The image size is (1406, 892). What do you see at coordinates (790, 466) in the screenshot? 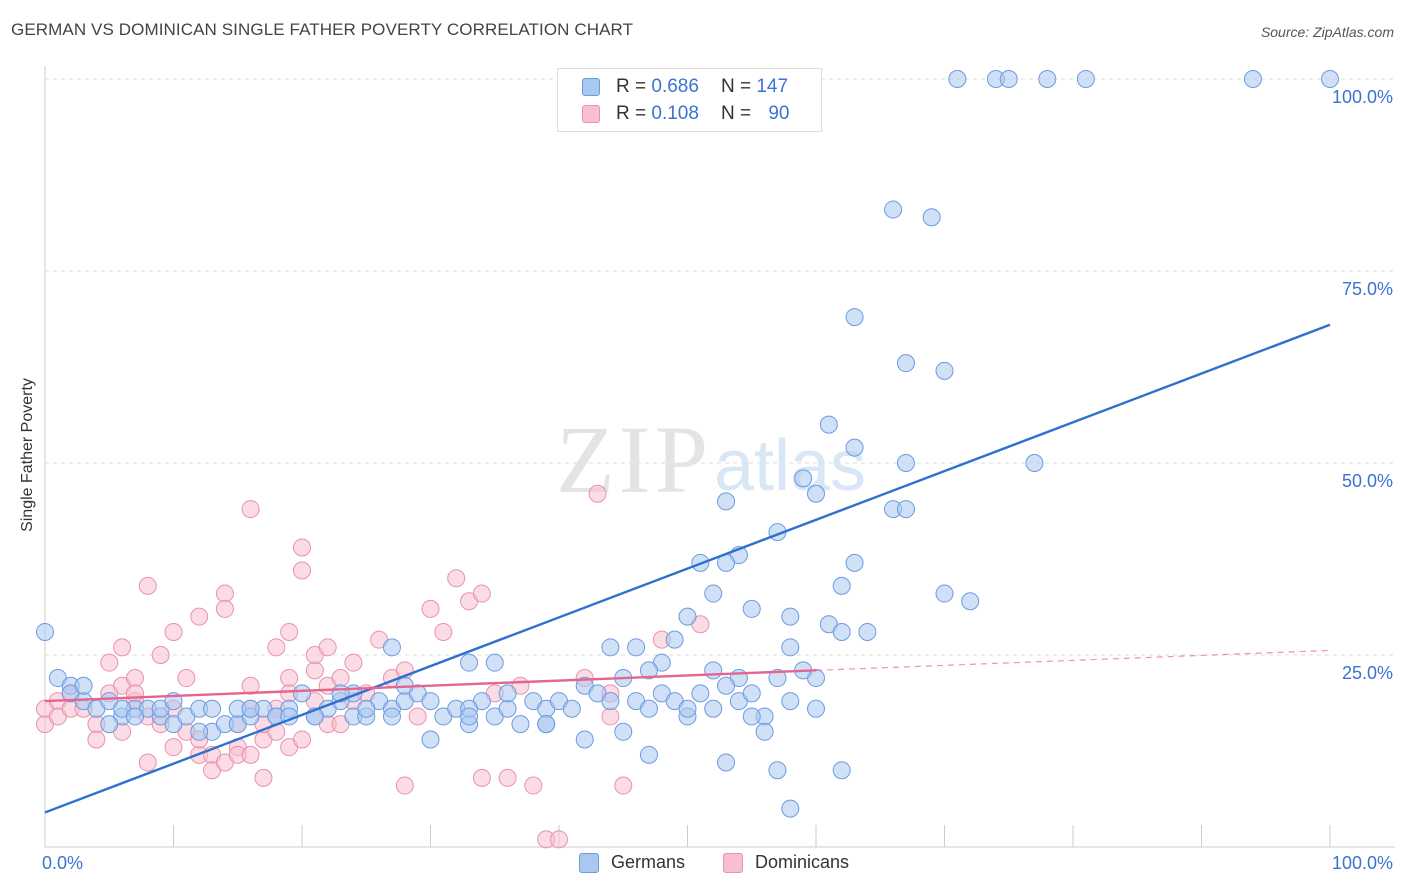
I see `watermark-atlas: atlas` at bounding box center [790, 466].